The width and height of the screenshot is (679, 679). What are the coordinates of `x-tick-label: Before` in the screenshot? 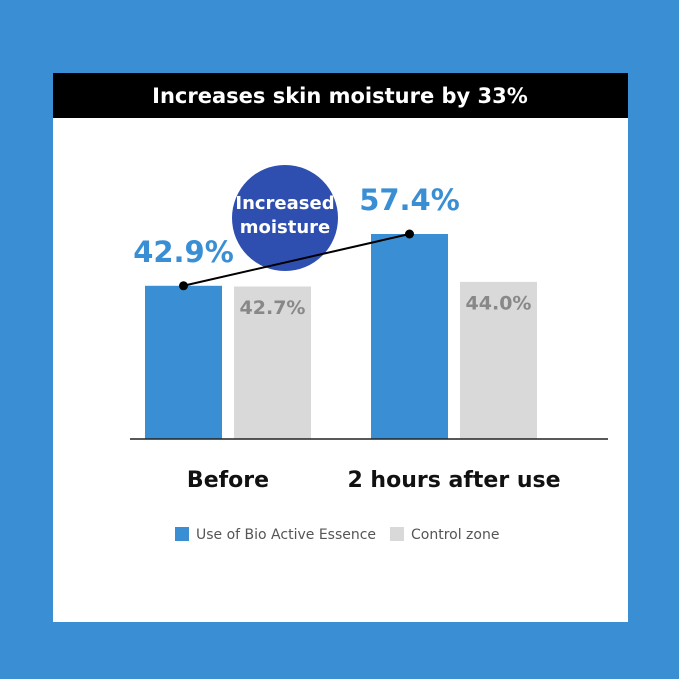 It's located at (228, 480).